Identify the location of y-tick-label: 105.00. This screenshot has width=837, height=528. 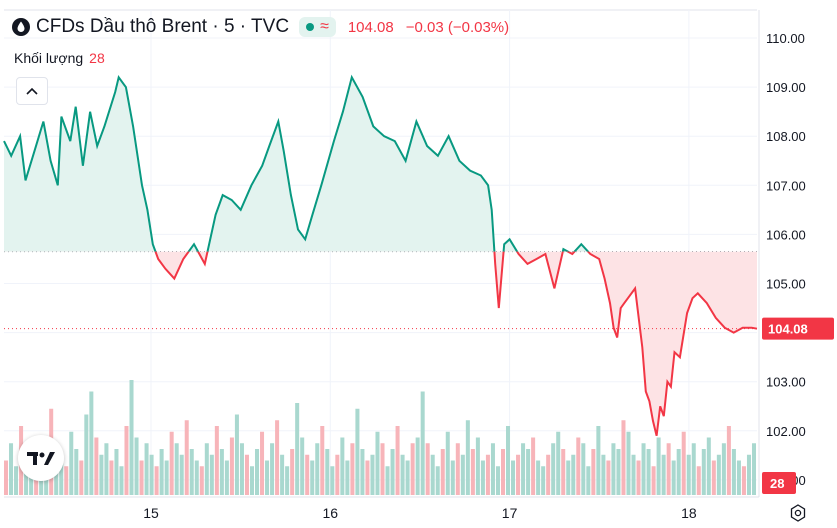
(786, 284).